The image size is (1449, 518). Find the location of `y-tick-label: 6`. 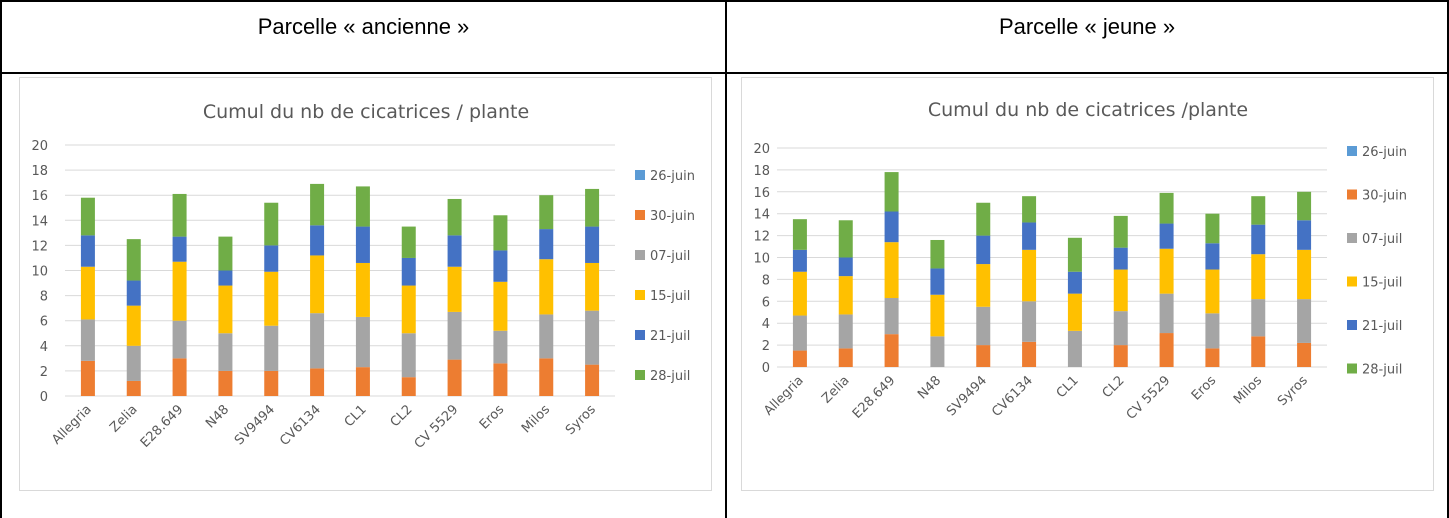

y-tick-label: 6 is located at coordinates (766, 302).